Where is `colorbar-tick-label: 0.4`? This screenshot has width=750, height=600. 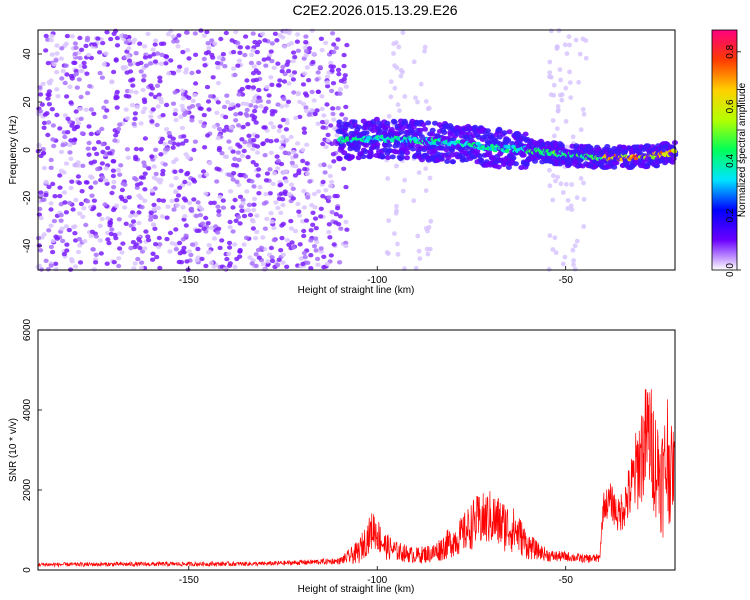
colorbar-tick-label: 0.4 is located at coordinates (730, 161).